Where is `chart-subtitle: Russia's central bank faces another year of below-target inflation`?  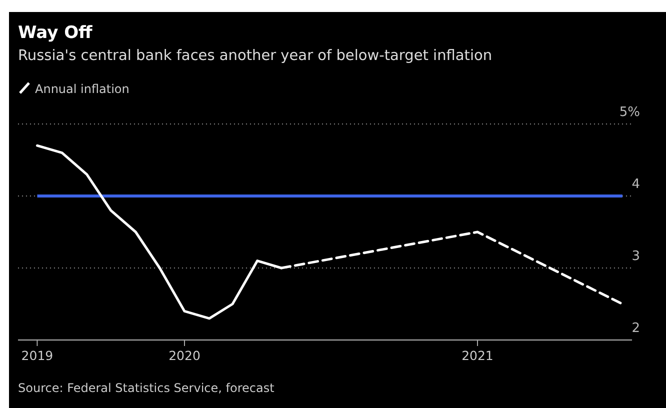
chart-subtitle: Russia's central bank faces another year of below-target inflation is located at coordinates (255, 56).